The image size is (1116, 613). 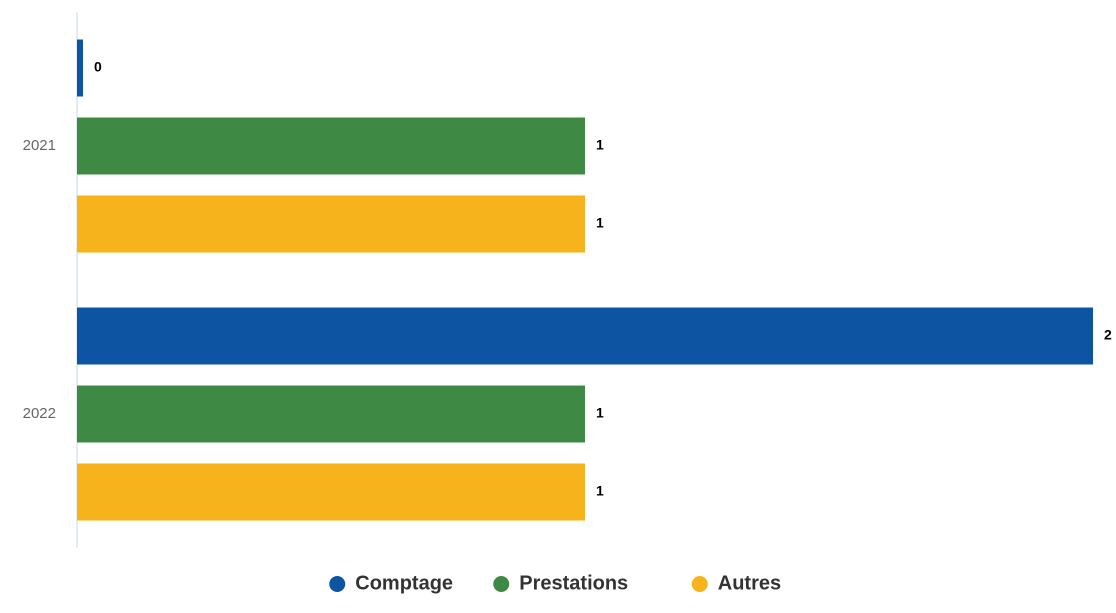 I want to click on bar-autres-2021, so click(x=331, y=224).